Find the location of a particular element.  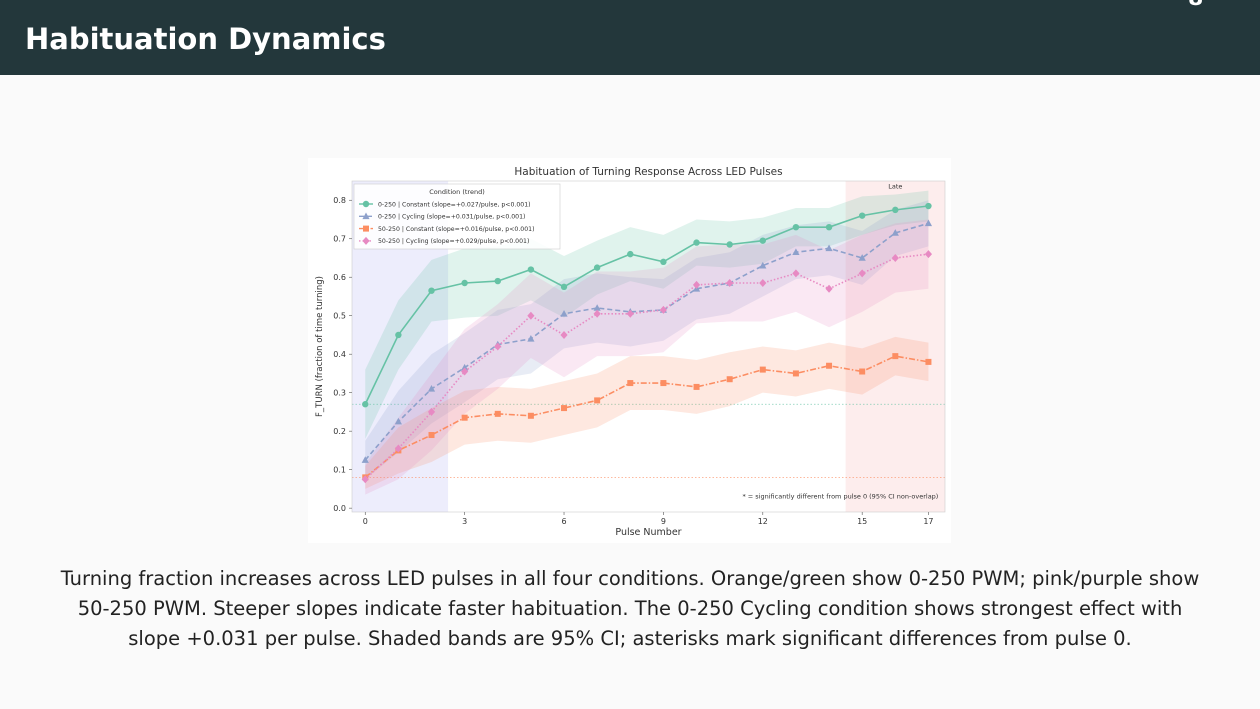

page-number: 8 is located at coordinates (1195, 5).